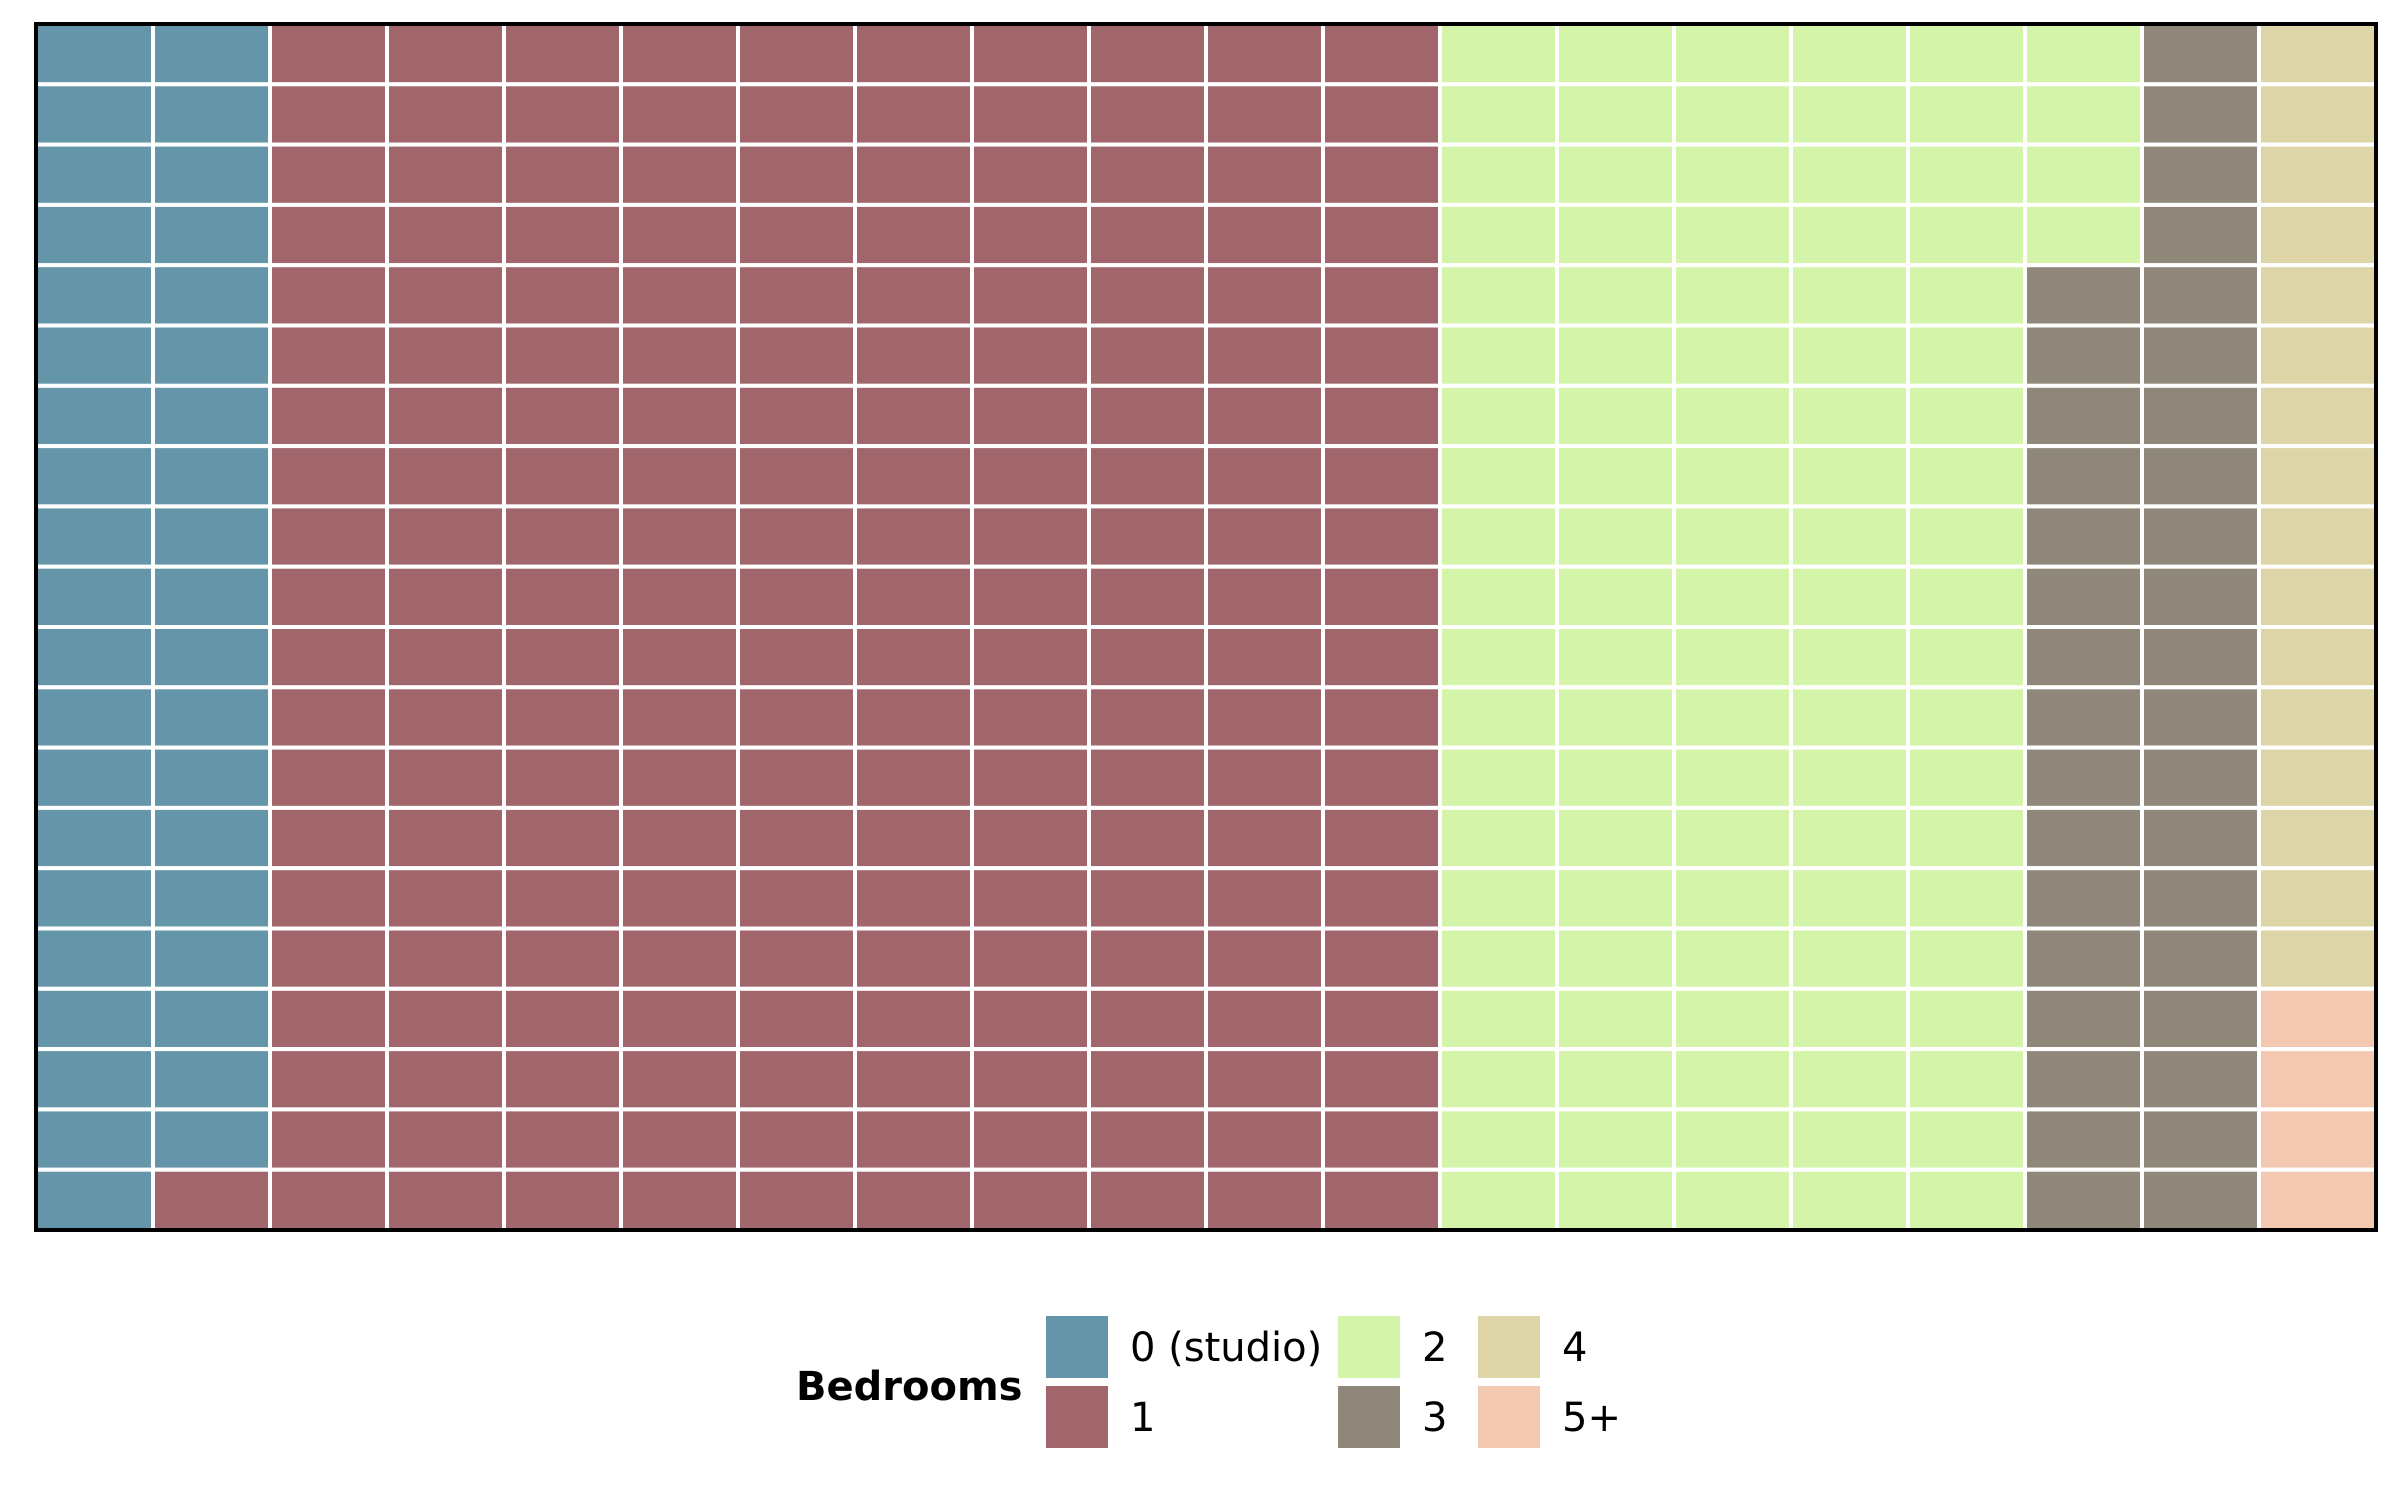 The image size is (2400, 1500). Describe the element at coordinates (1591, 1418) in the screenshot. I see `legend-label-5: 5+` at that location.